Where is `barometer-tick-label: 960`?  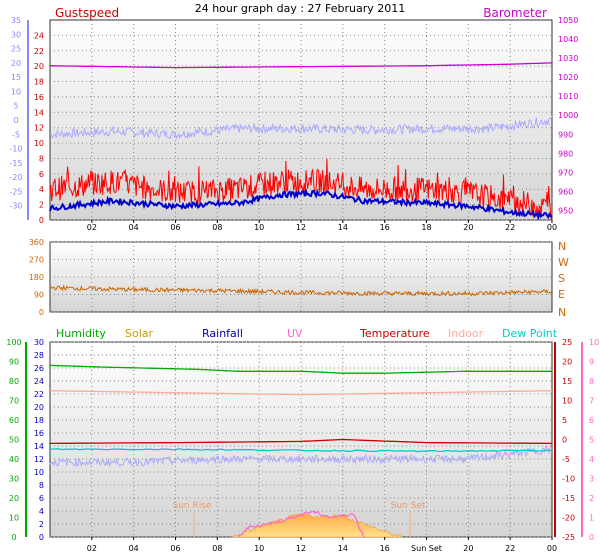
barometer-tick-label: 960 is located at coordinates (565, 191).